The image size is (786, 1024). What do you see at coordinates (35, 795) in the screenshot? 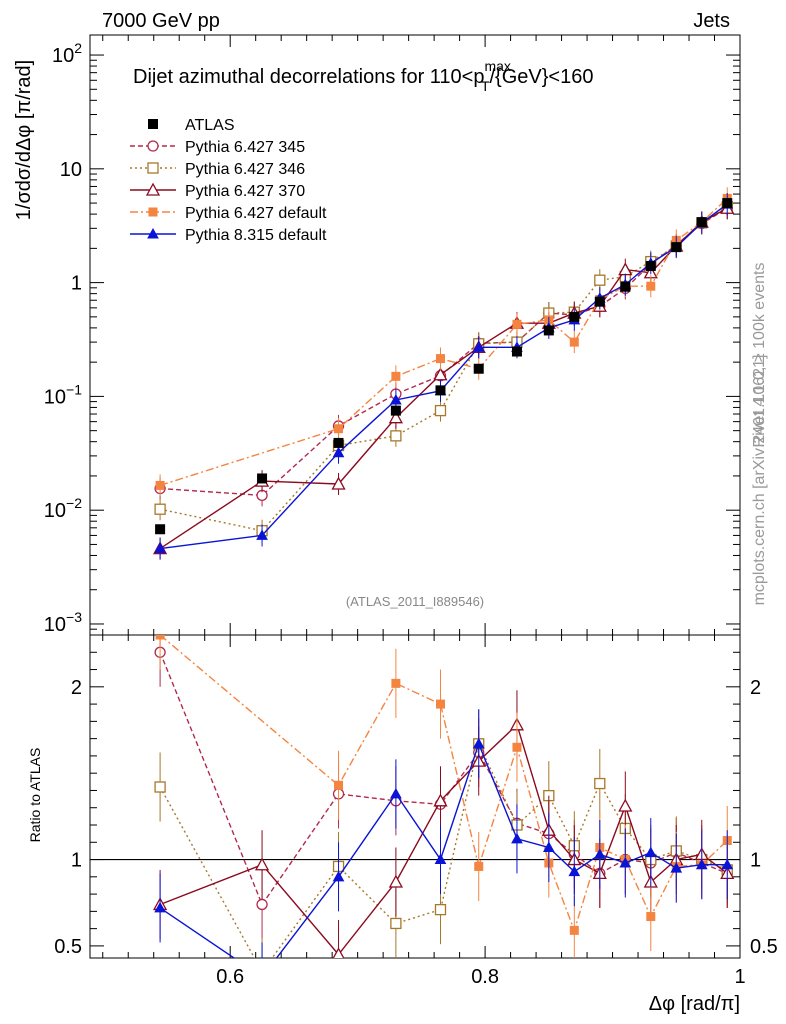
I see `ratio-axis-label: Ratio to ATLAS` at bounding box center [35, 795].